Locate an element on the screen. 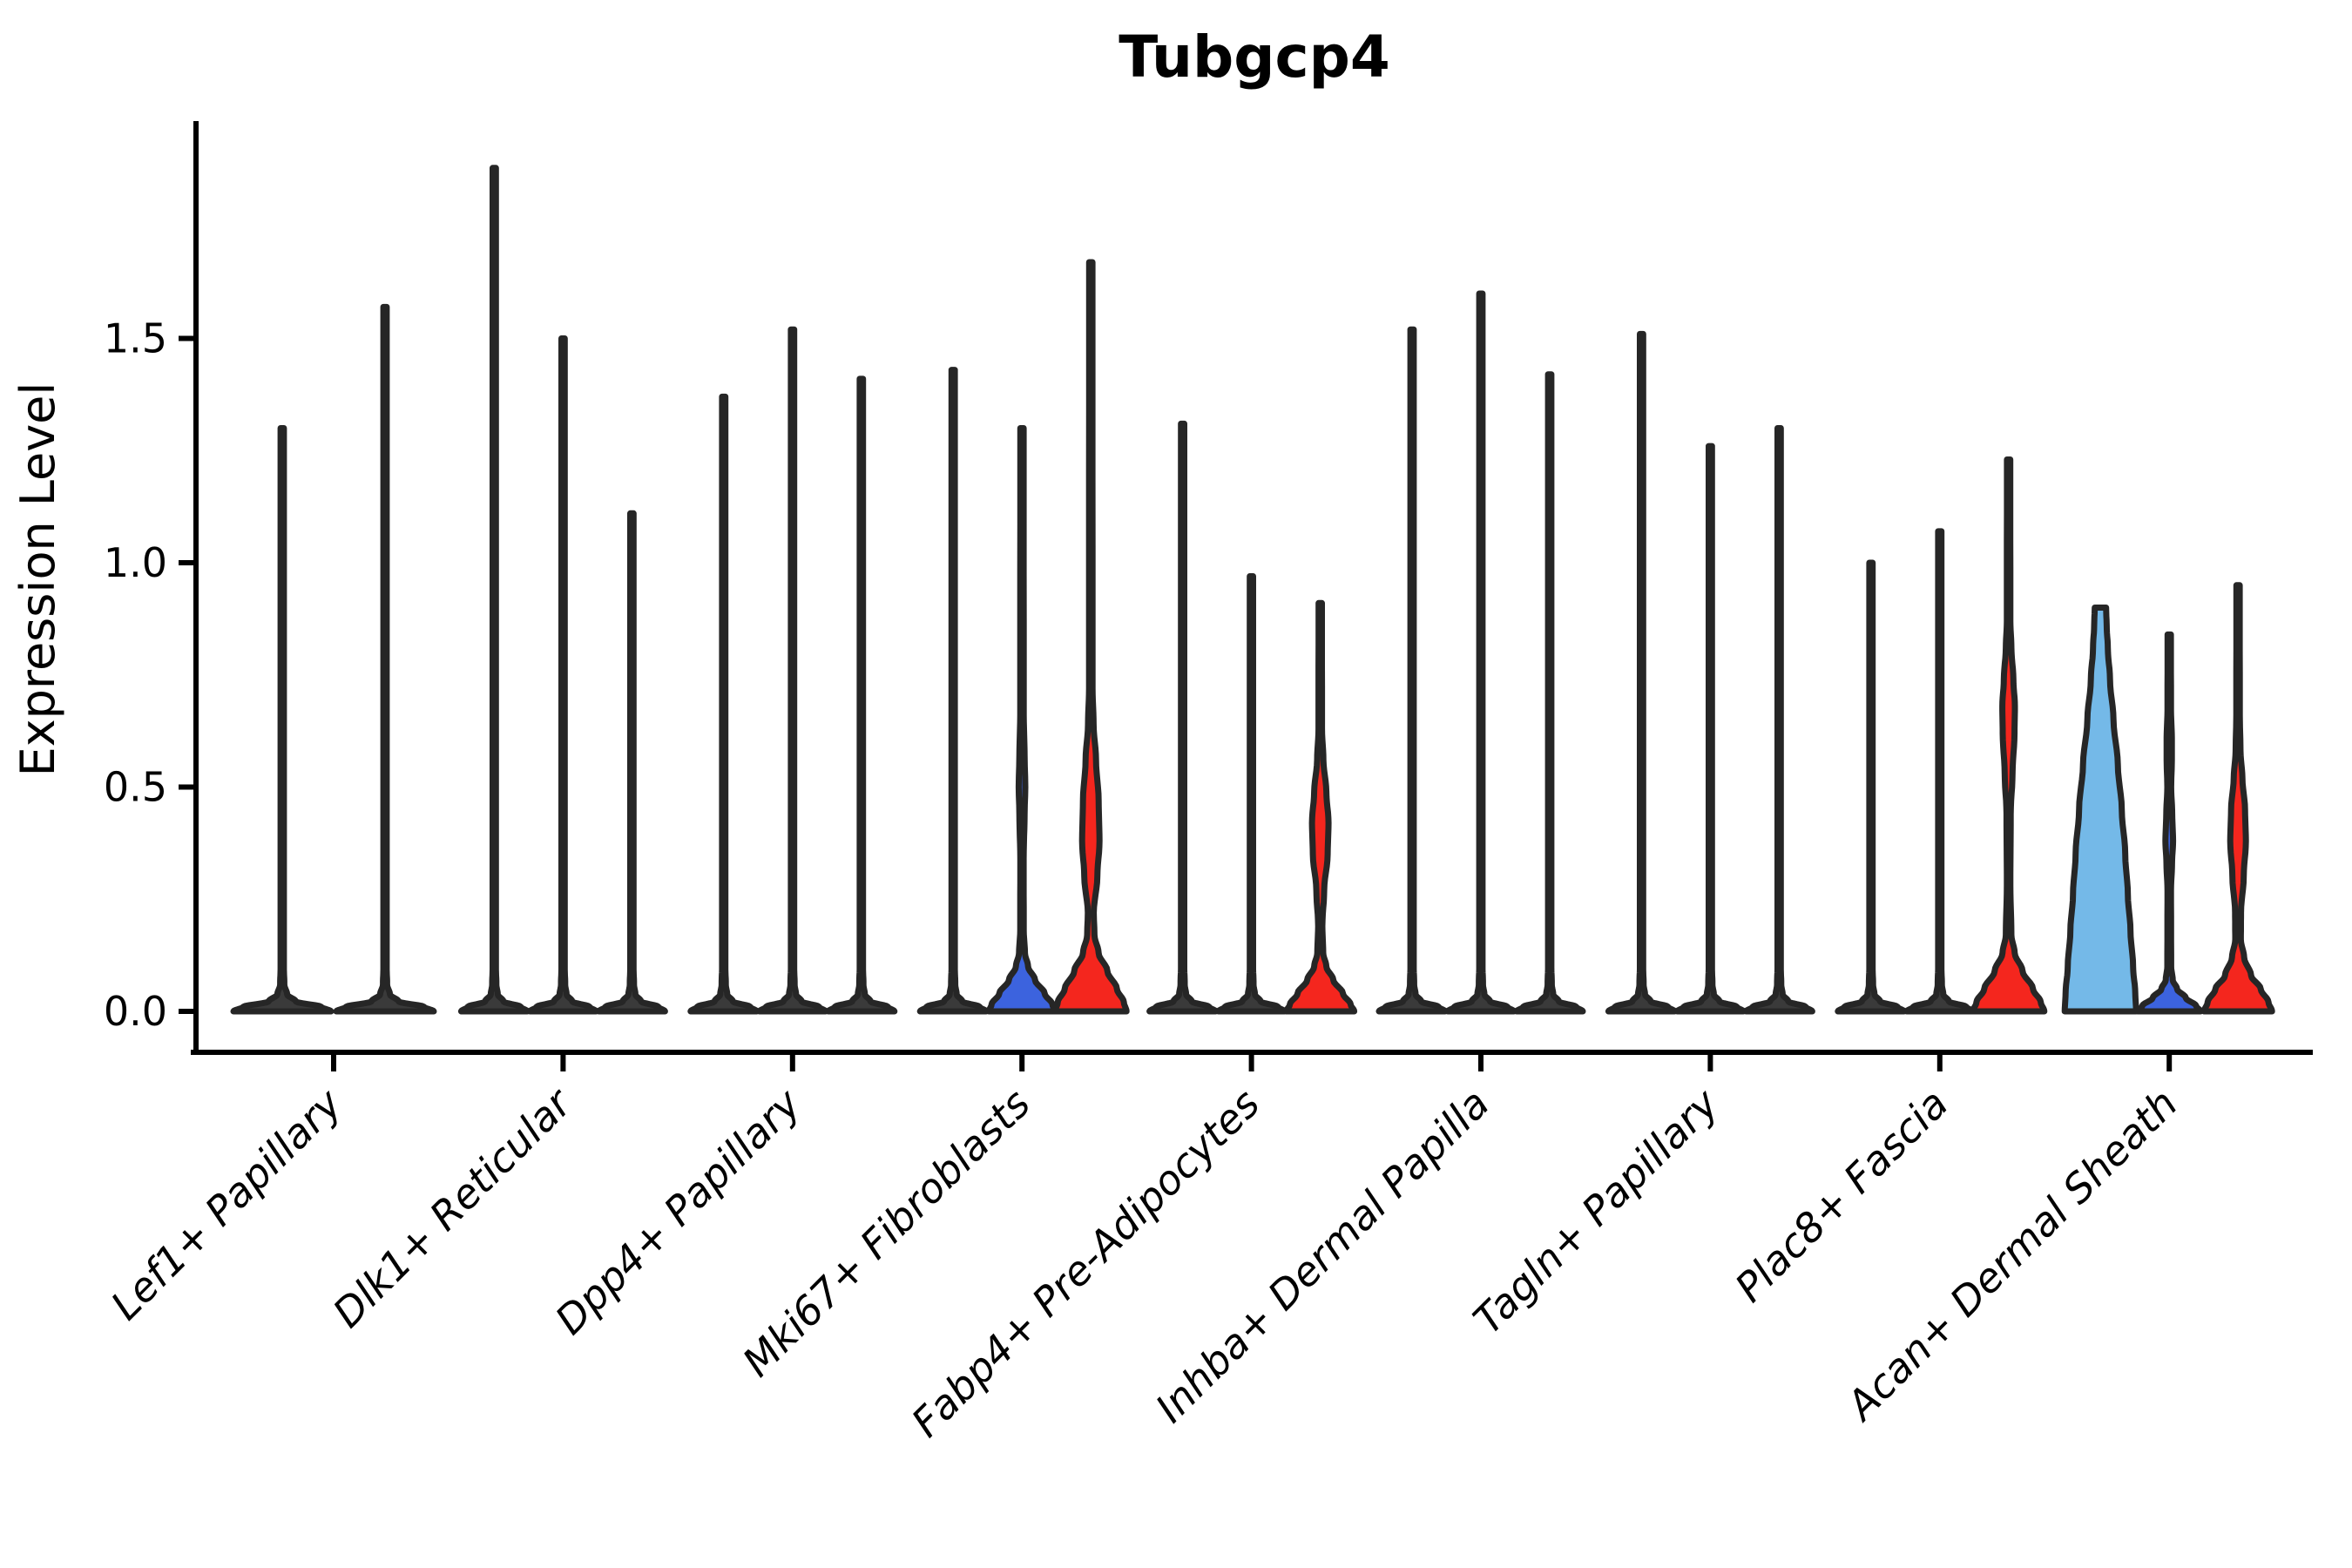 The width and height of the screenshot is (2352, 1568). y-axis-label: Expression Level is located at coordinates (37, 579).